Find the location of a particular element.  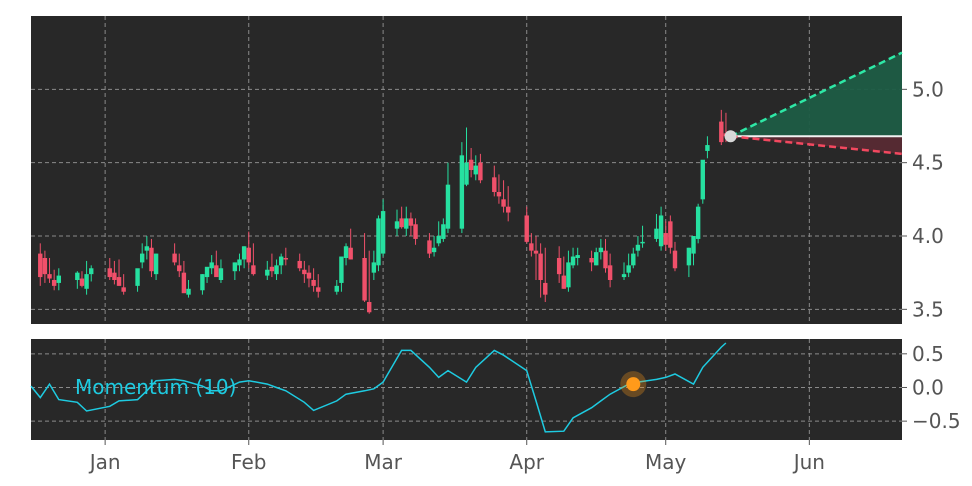

price-ytick-label: 4.5 is located at coordinates (928, 163).